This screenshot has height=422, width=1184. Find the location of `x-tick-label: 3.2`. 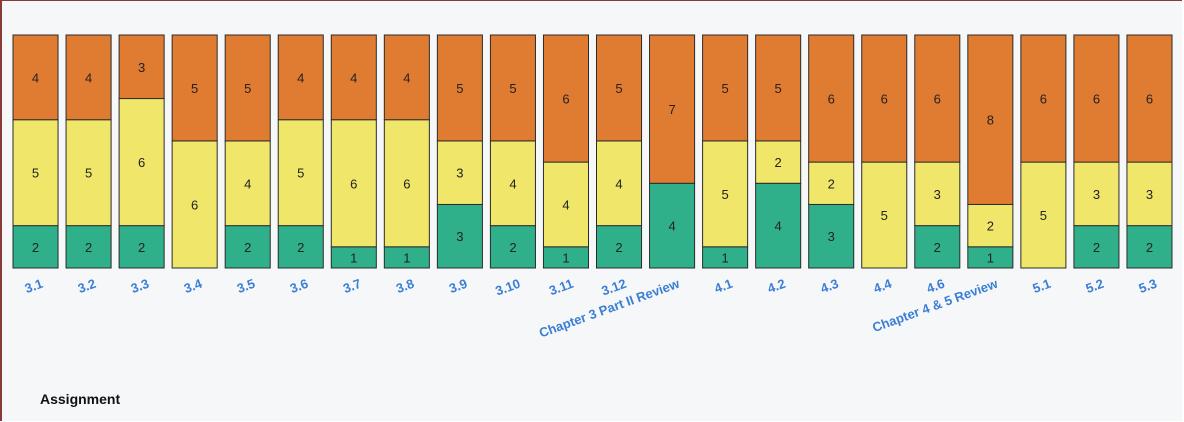

x-tick-label: 3.2 is located at coordinates (87, 286).